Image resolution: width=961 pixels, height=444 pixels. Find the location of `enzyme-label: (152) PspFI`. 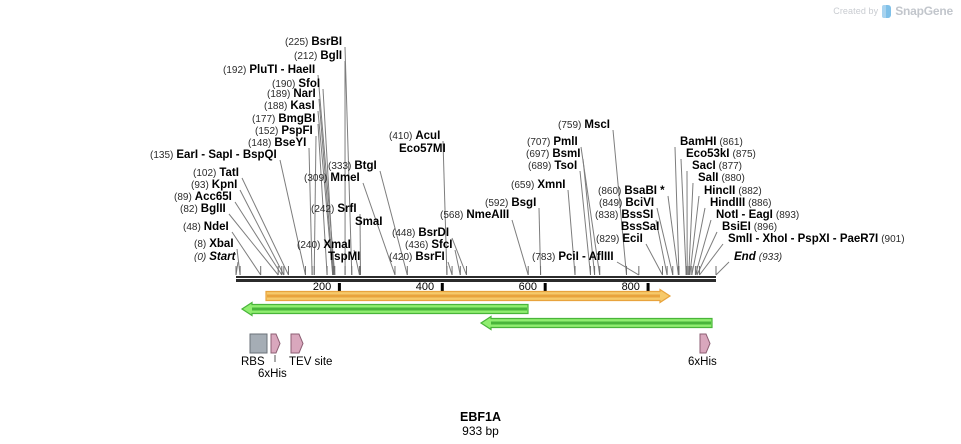

enzyme-label: (152) PspFI is located at coordinates (284, 131).